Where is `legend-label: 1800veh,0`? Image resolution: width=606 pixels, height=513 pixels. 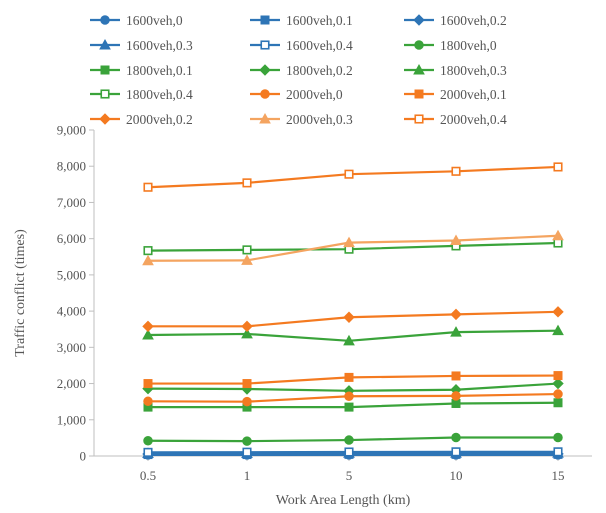
legend-label: 1800veh,0 is located at coordinates (468, 45).